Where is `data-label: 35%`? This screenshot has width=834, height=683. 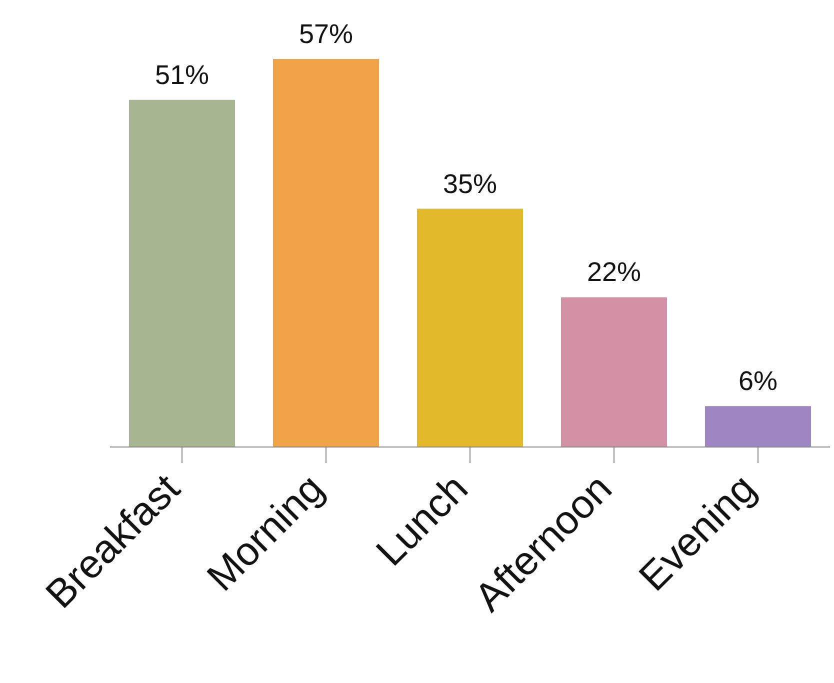 data-label: 35% is located at coordinates (470, 183).